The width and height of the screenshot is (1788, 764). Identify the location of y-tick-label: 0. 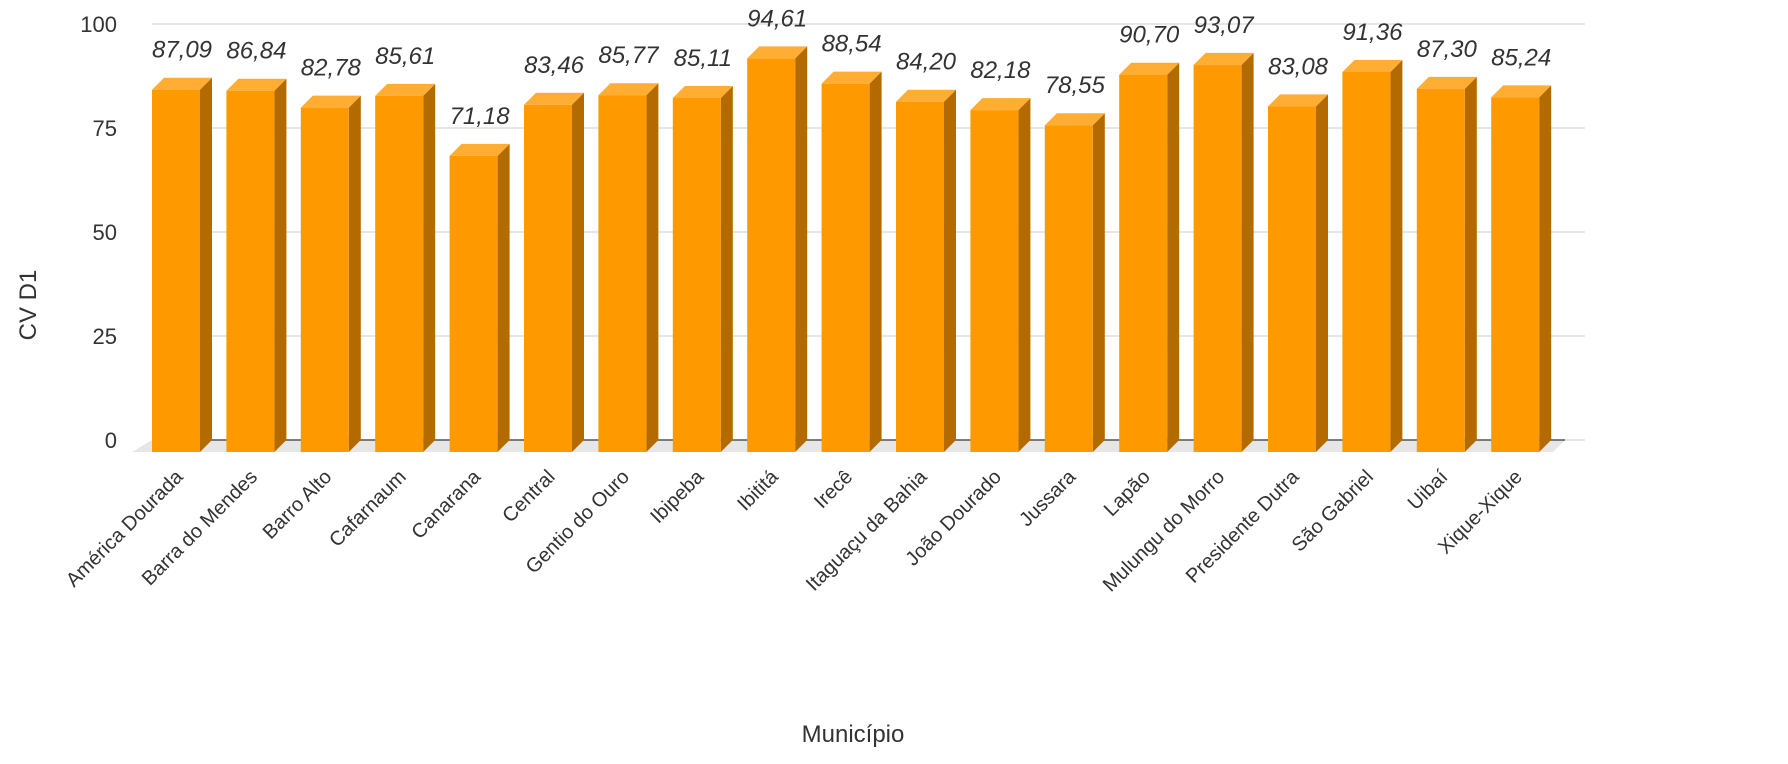
(111, 440).